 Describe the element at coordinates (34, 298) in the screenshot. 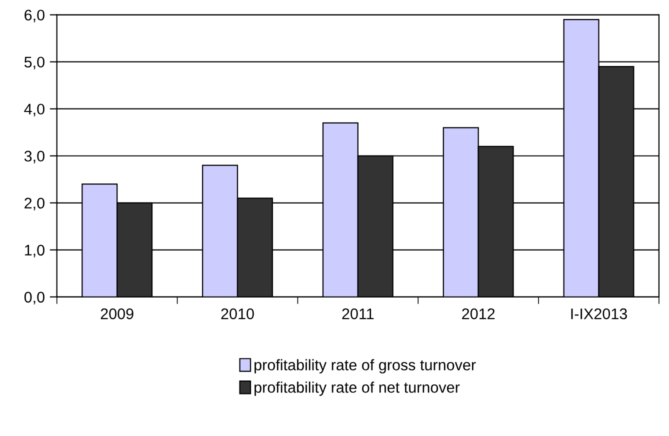

I see `y-tick-label: 0,0` at that location.